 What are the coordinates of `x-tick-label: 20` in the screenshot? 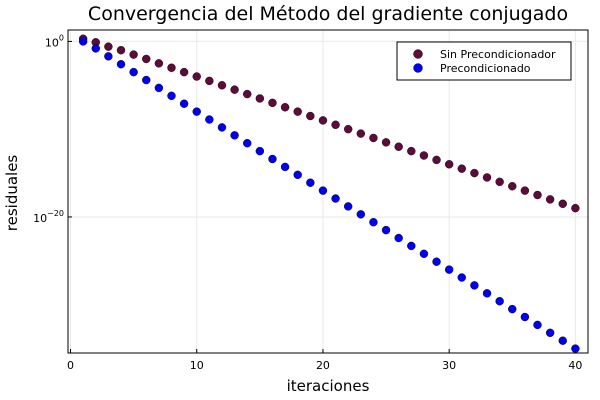 It's located at (323, 365).